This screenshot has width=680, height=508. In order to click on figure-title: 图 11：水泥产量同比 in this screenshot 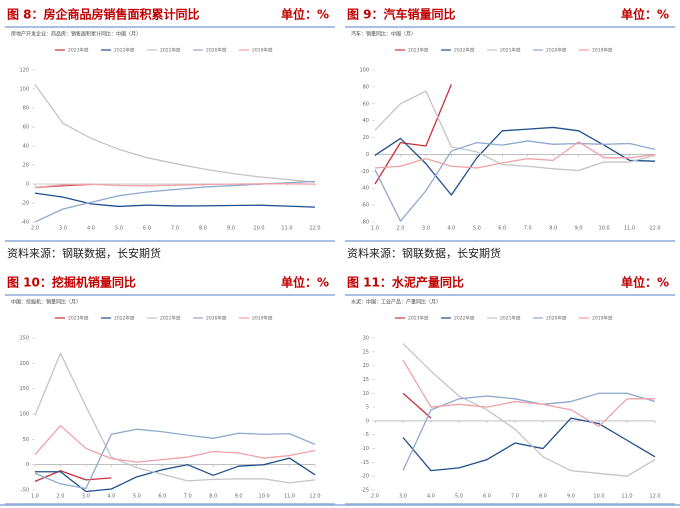, I will do `click(405, 282)`.